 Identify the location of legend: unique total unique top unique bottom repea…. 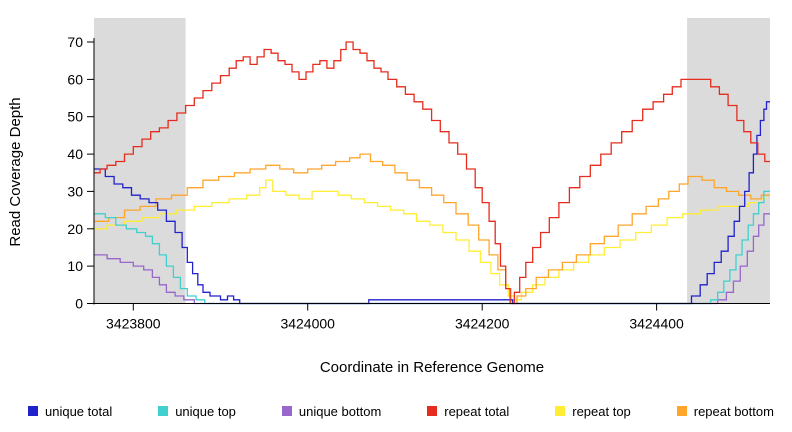
(396, 411).